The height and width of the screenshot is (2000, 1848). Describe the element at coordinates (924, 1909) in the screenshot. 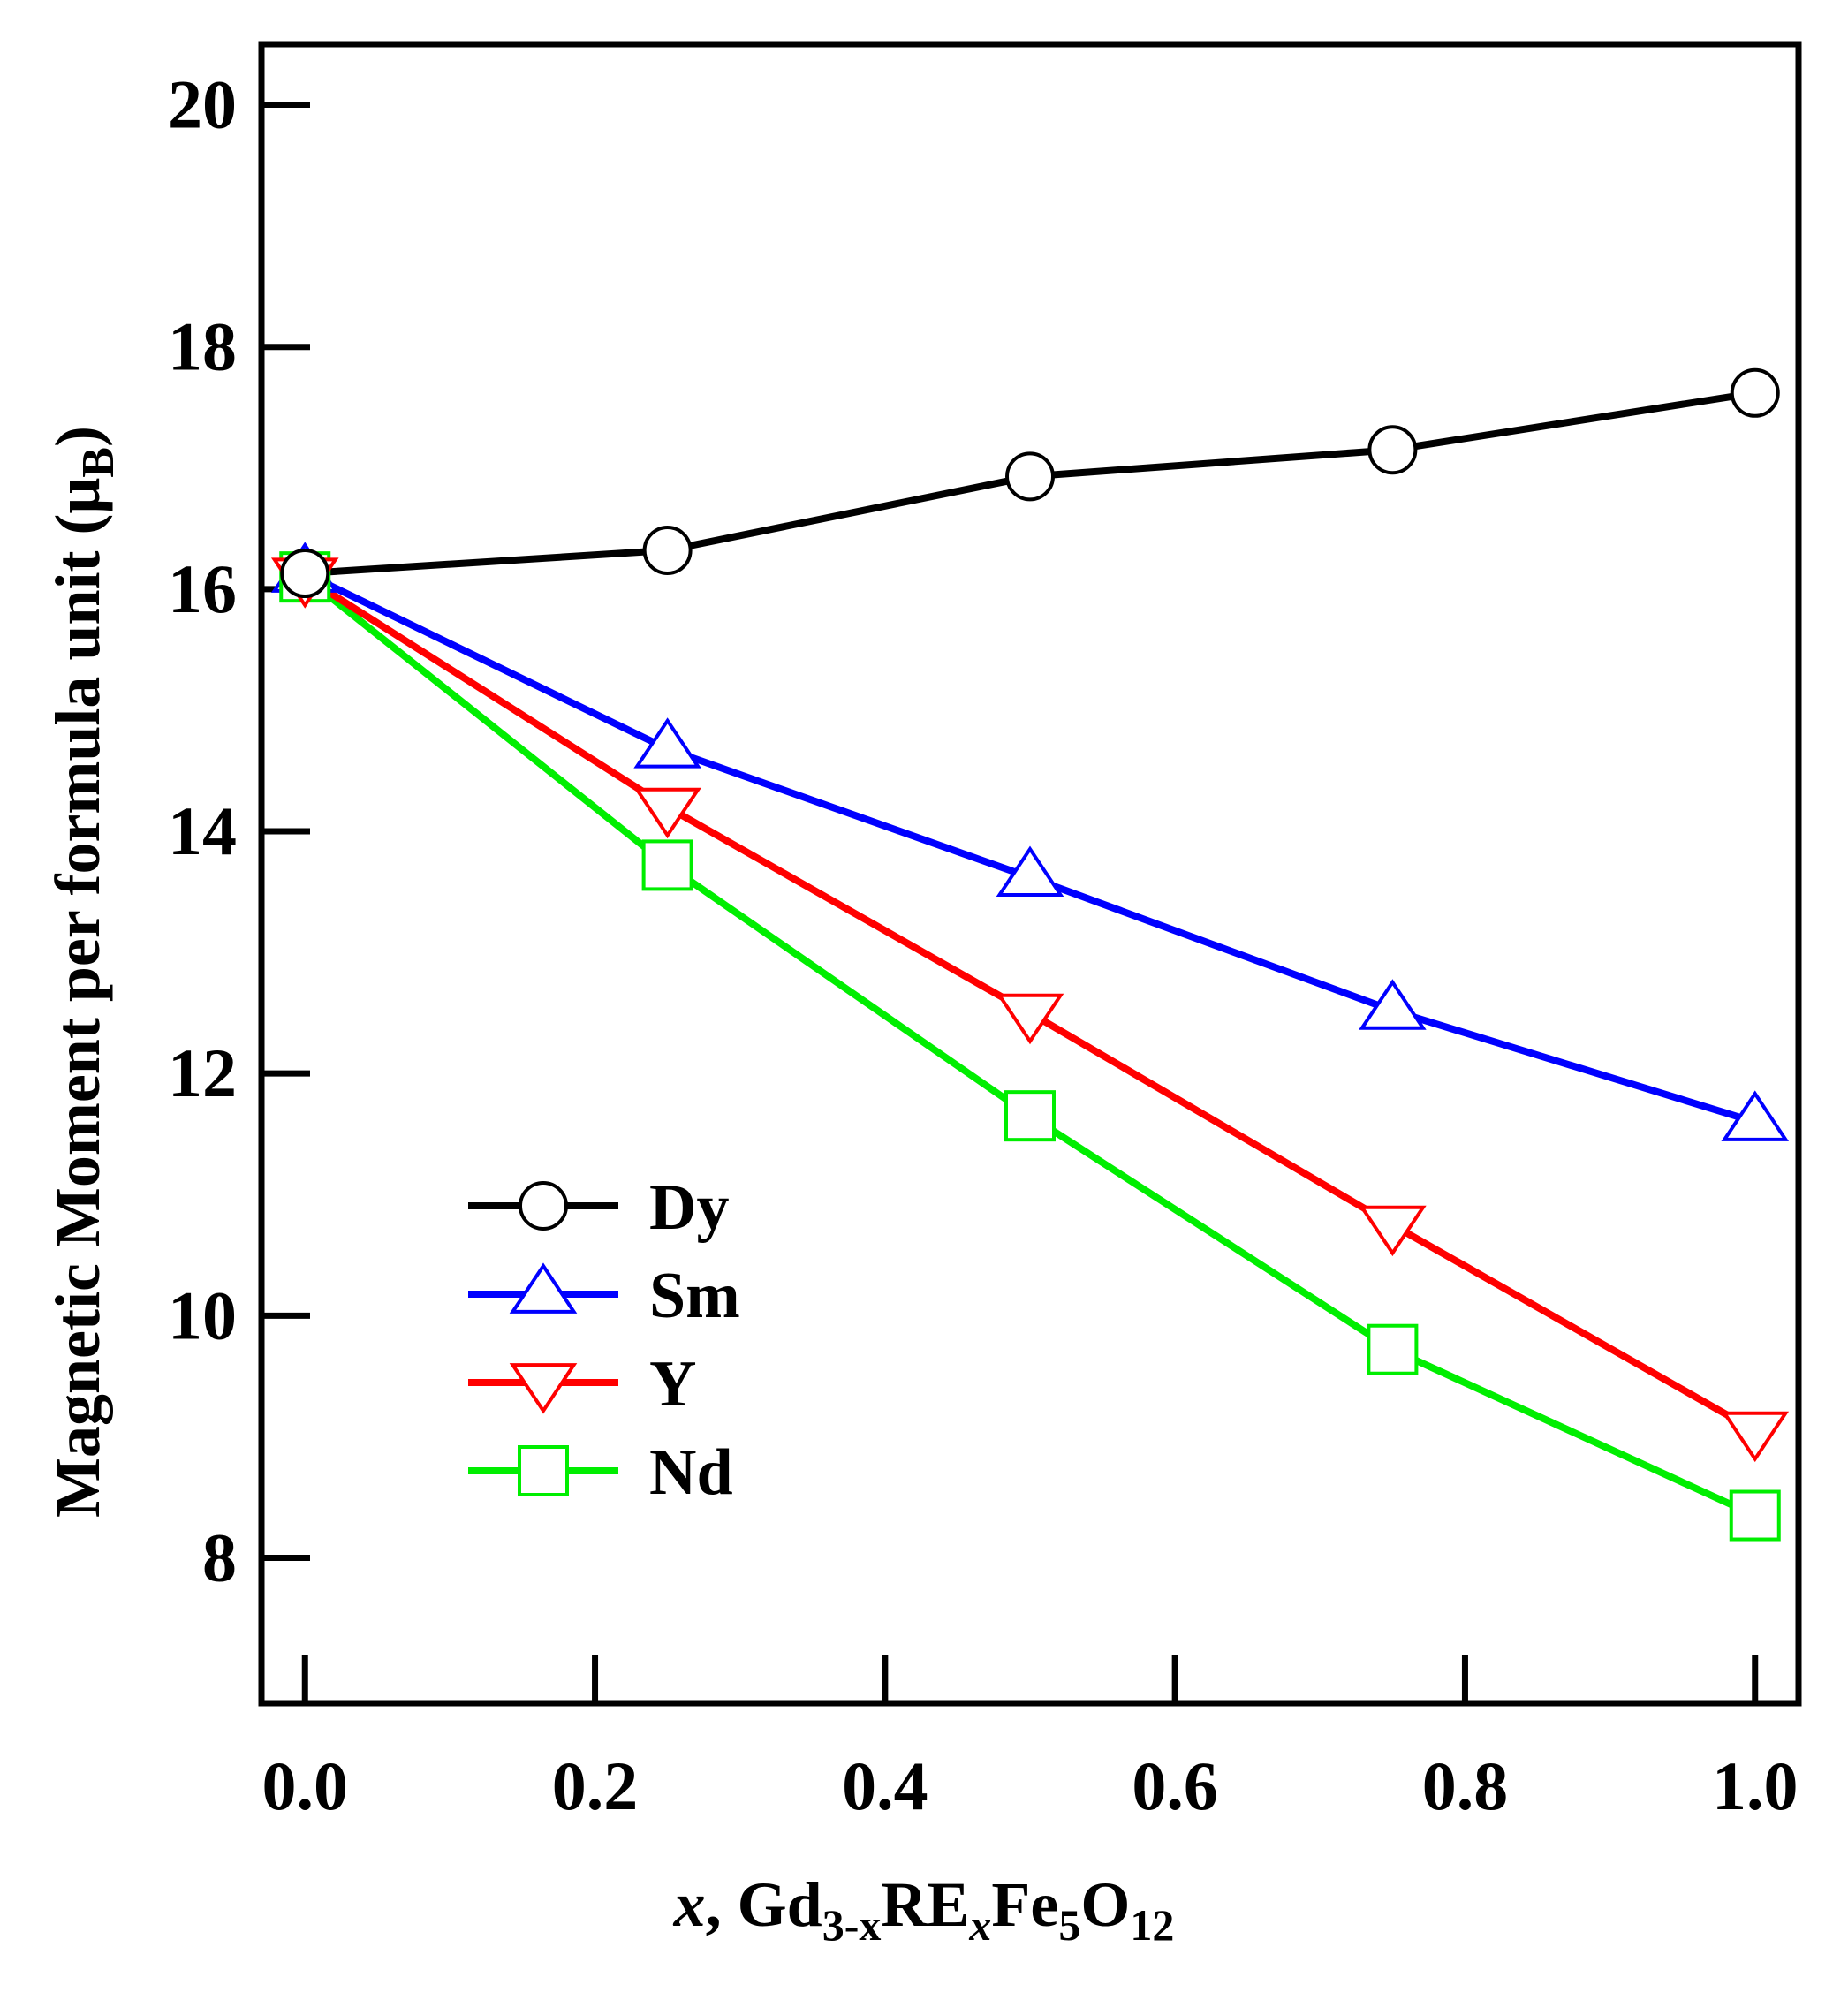

I see `x-axis-title: x, Gd3-xRExFe5O12` at that location.